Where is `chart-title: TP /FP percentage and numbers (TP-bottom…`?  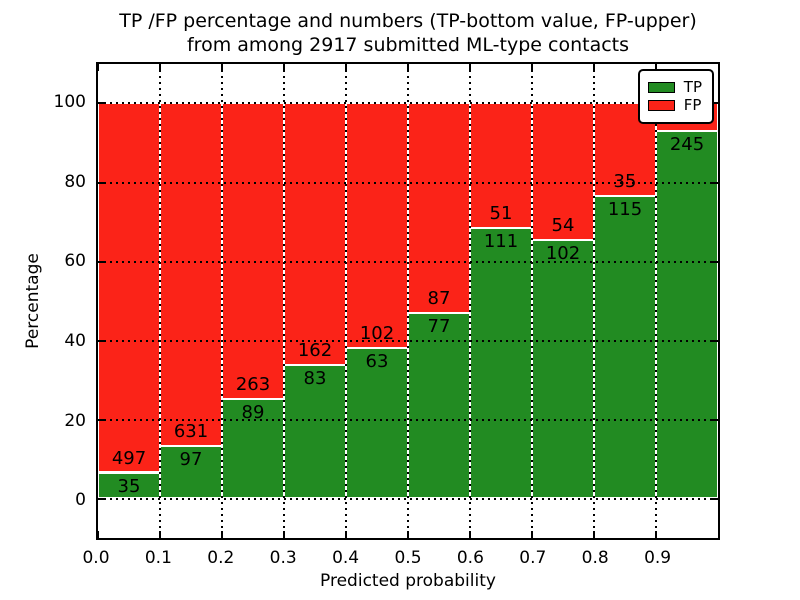 chart-title: TP /FP percentage and numbers (TP-bottom… is located at coordinates (408, 33).